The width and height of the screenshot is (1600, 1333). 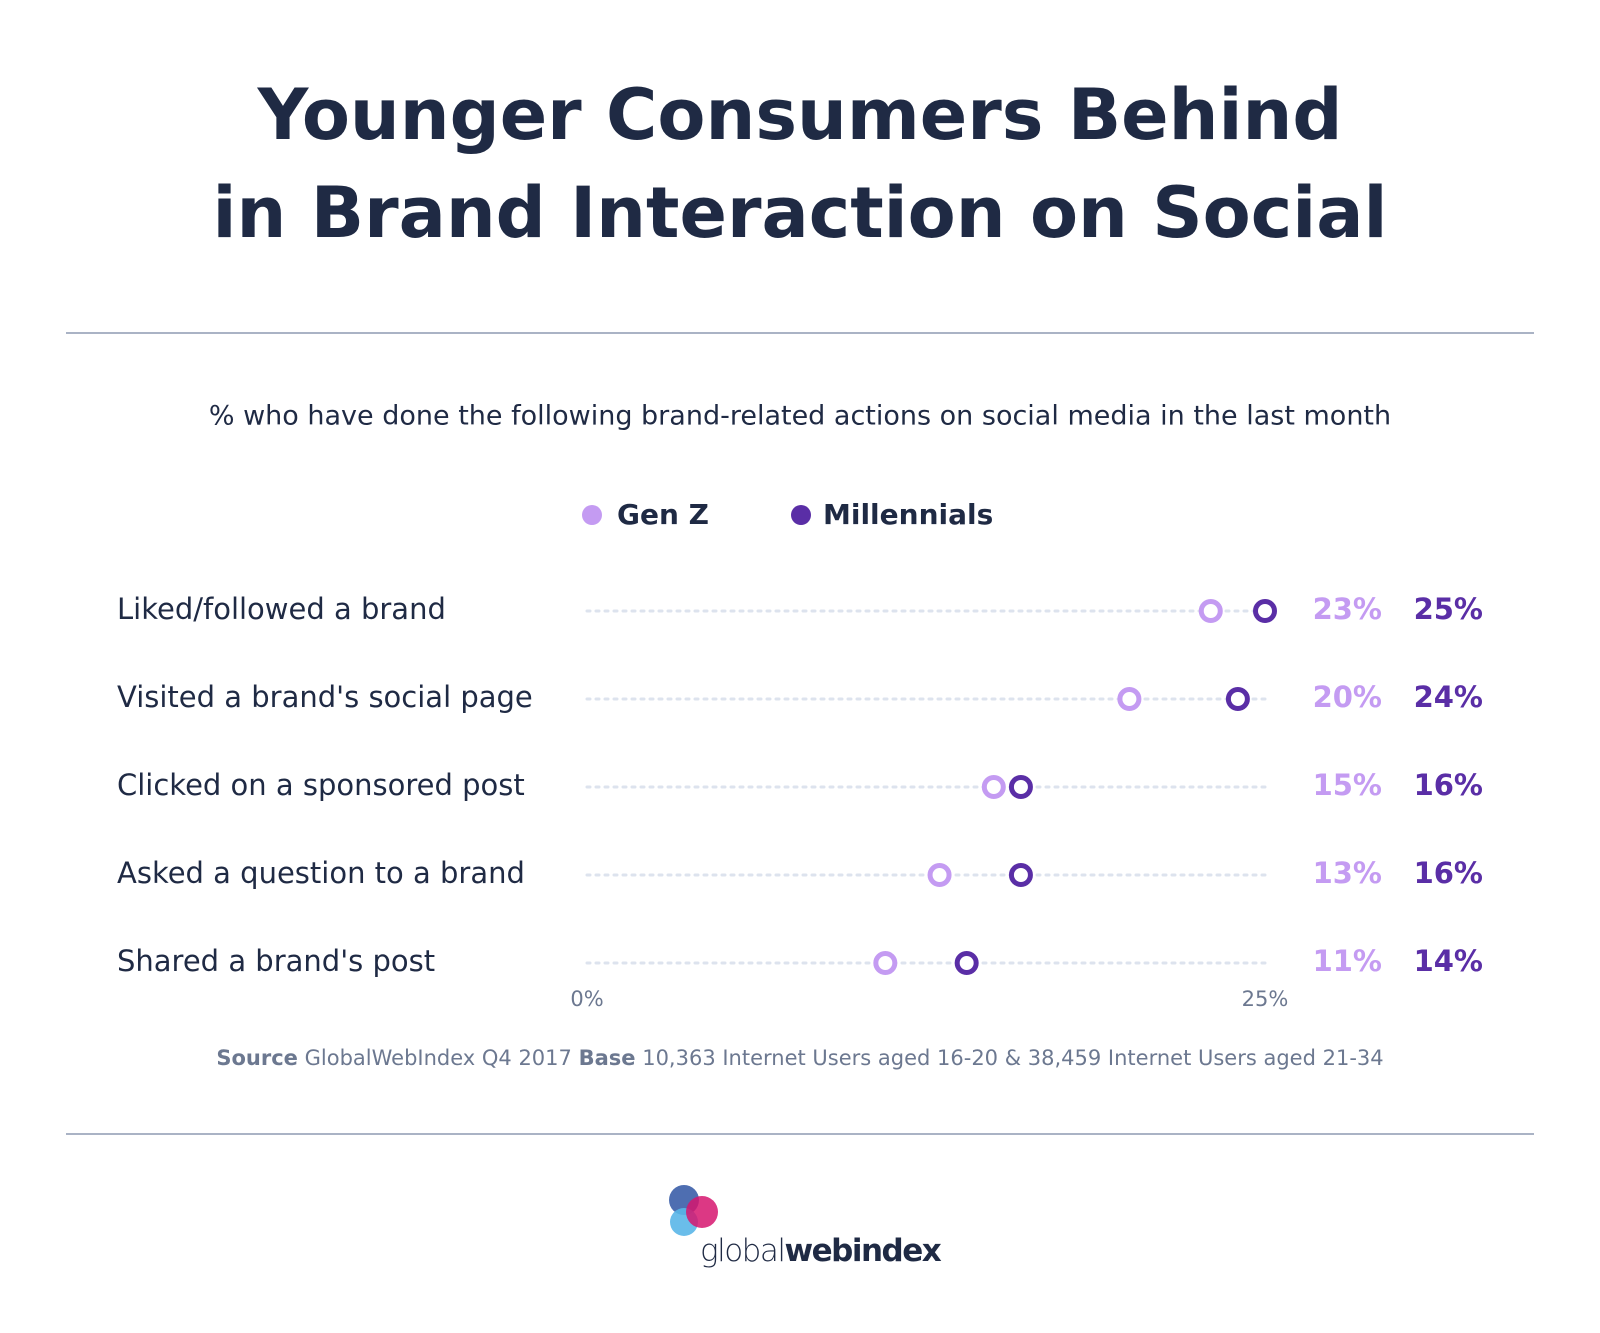 What do you see at coordinates (862, 1251) in the screenshot?
I see `logo-bold: webindex` at bounding box center [862, 1251].